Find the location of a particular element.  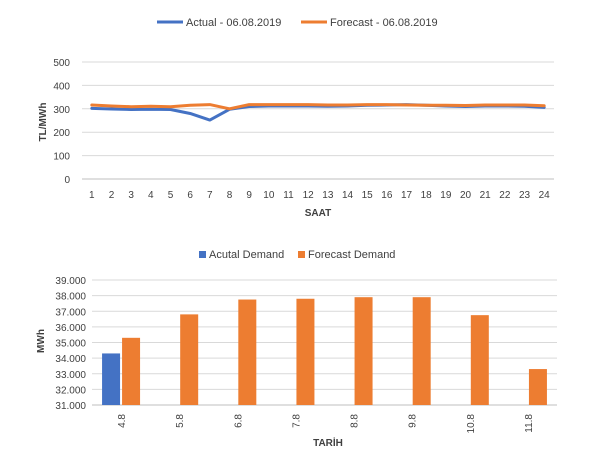

line-chart-y-tick-label: 200 is located at coordinates (61, 133).